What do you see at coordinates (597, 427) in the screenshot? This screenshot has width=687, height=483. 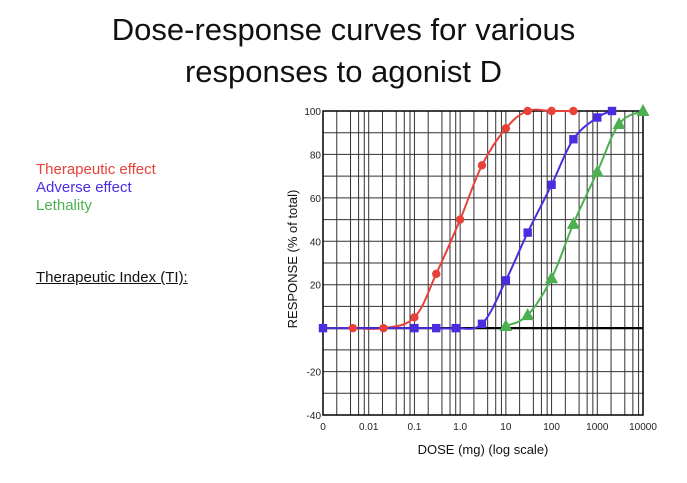 I see `x-tick-label: 1000` at bounding box center [597, 427].